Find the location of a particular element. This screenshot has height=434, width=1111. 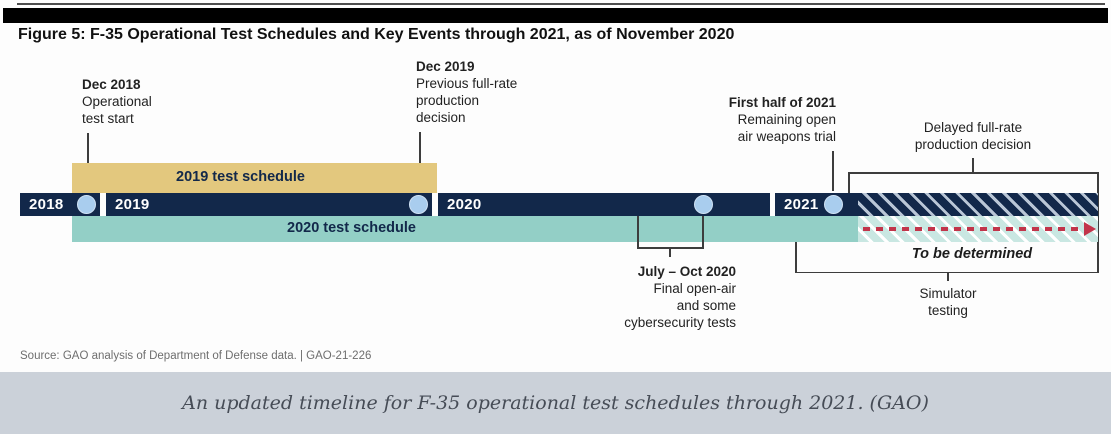

annotation-dec-2018-date: Dec 2018 is located at coordinates (111, 84).